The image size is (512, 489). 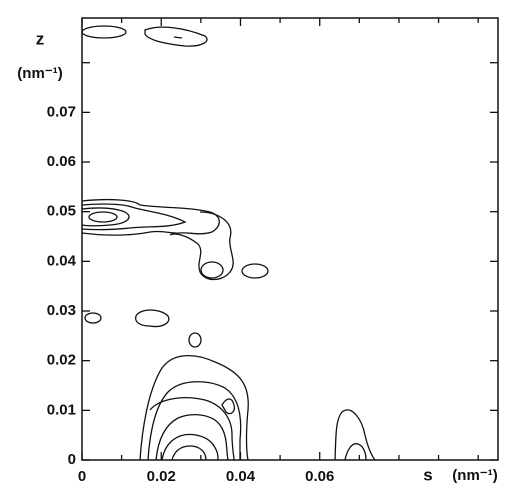 I want to click on y-tick-label: 0.02, so click(x=61, y=360).